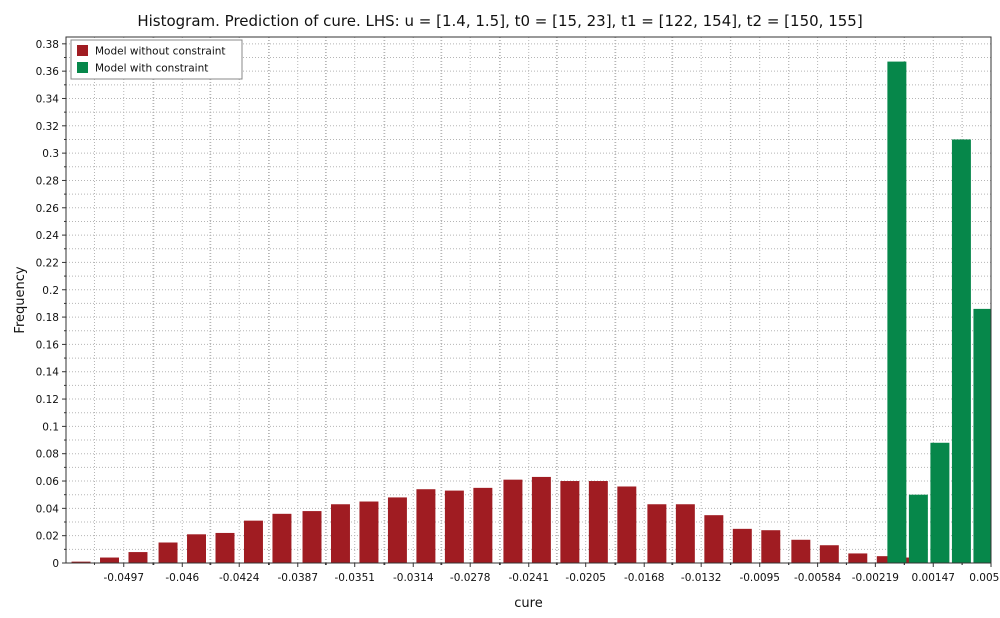 This screenshot has width=1000, height=618. Describe the element at coordinates (47, 318) in the screenshot. I see `y-tick-label: 0.18` at that location.